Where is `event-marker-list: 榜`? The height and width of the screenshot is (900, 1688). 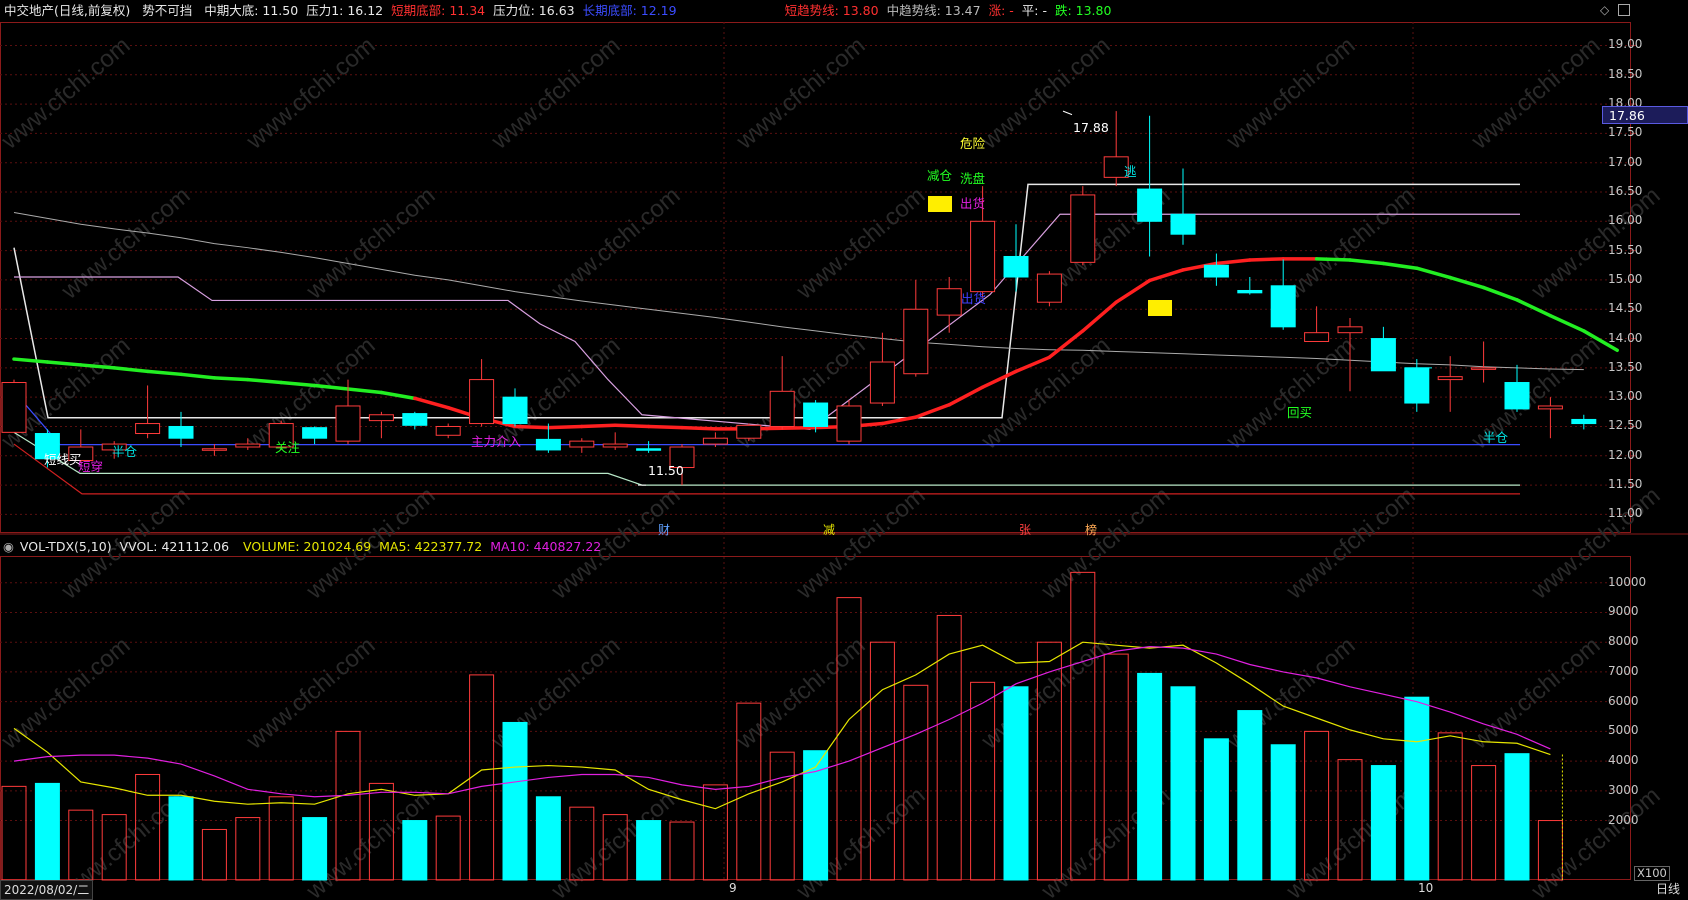 event-marker-list: 榜 is located at coordinates (1091, 530).